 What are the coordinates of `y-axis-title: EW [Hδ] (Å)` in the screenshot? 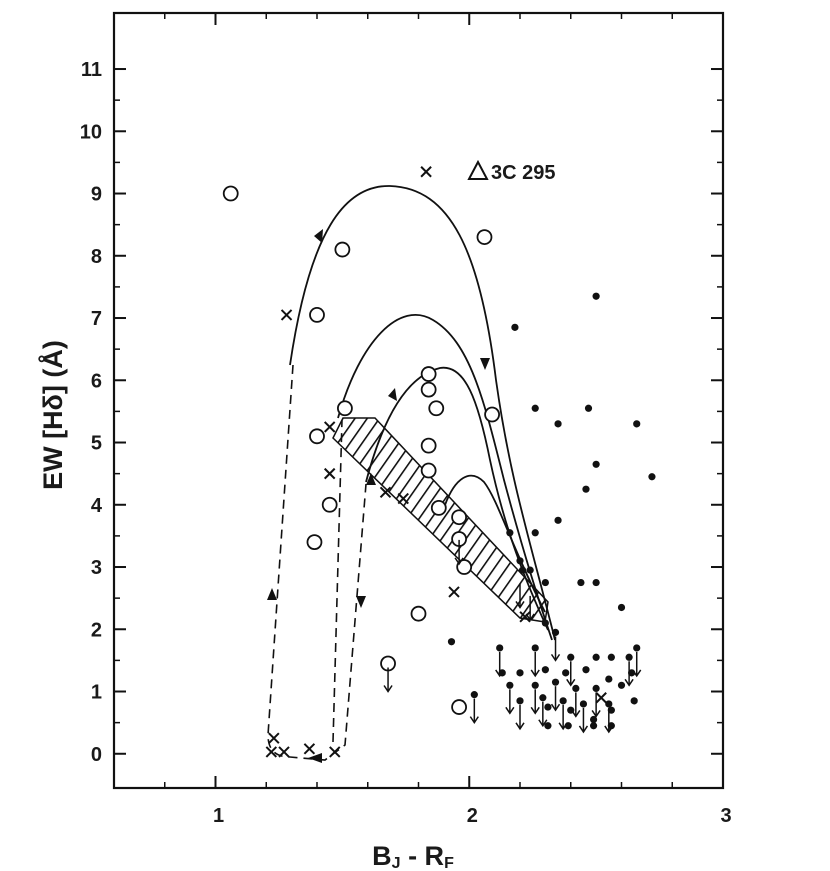 It's located at (52, 415).